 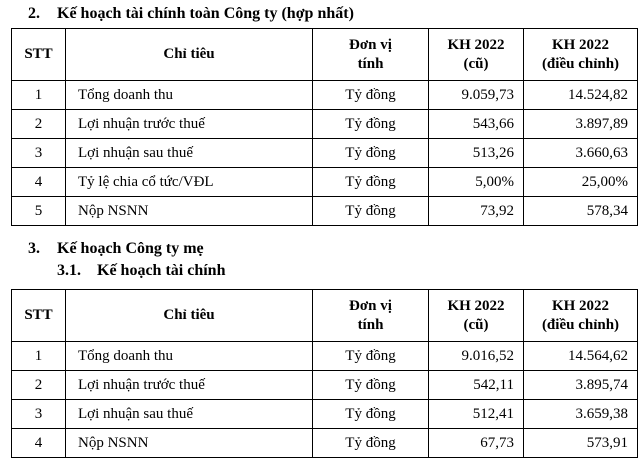 What do you see at coordinates (476, 356) in the screenshot?
I see `cell-kh-old: 9.016,52` at bounding box center [476, 356].